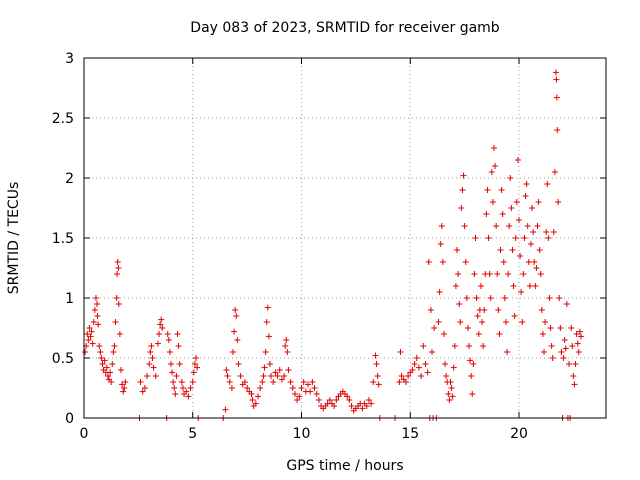 The width and height of the screenshot is (640, 480). What do you see at coordinates (192, 434) in the screenshot?
I see `x-tick-label: 5` at bounding box center [192, 434].